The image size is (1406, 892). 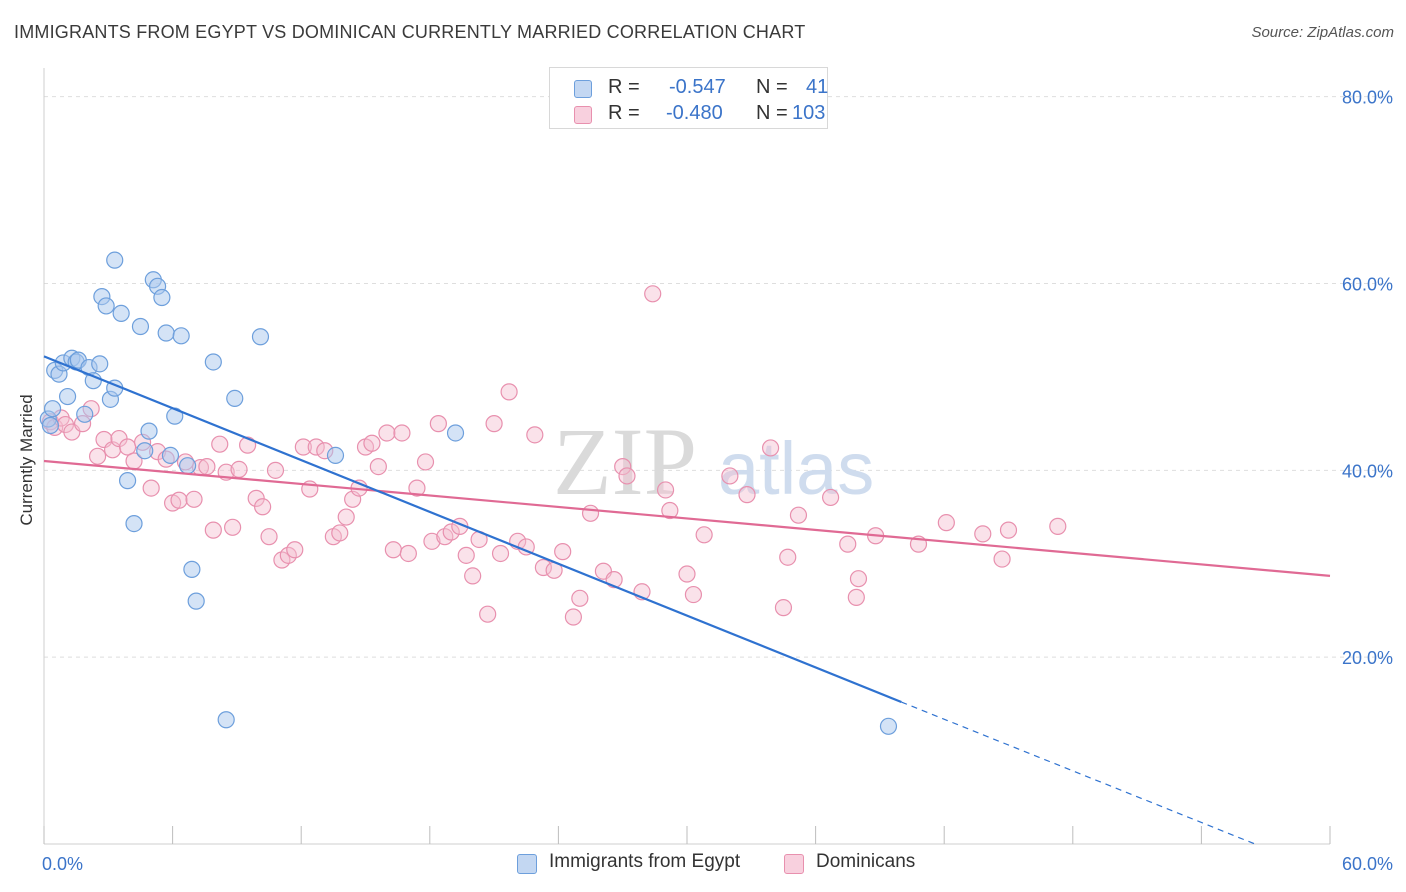 I want to click on bottom-legend-swatch-dominicans, so click(x=794, y=864).